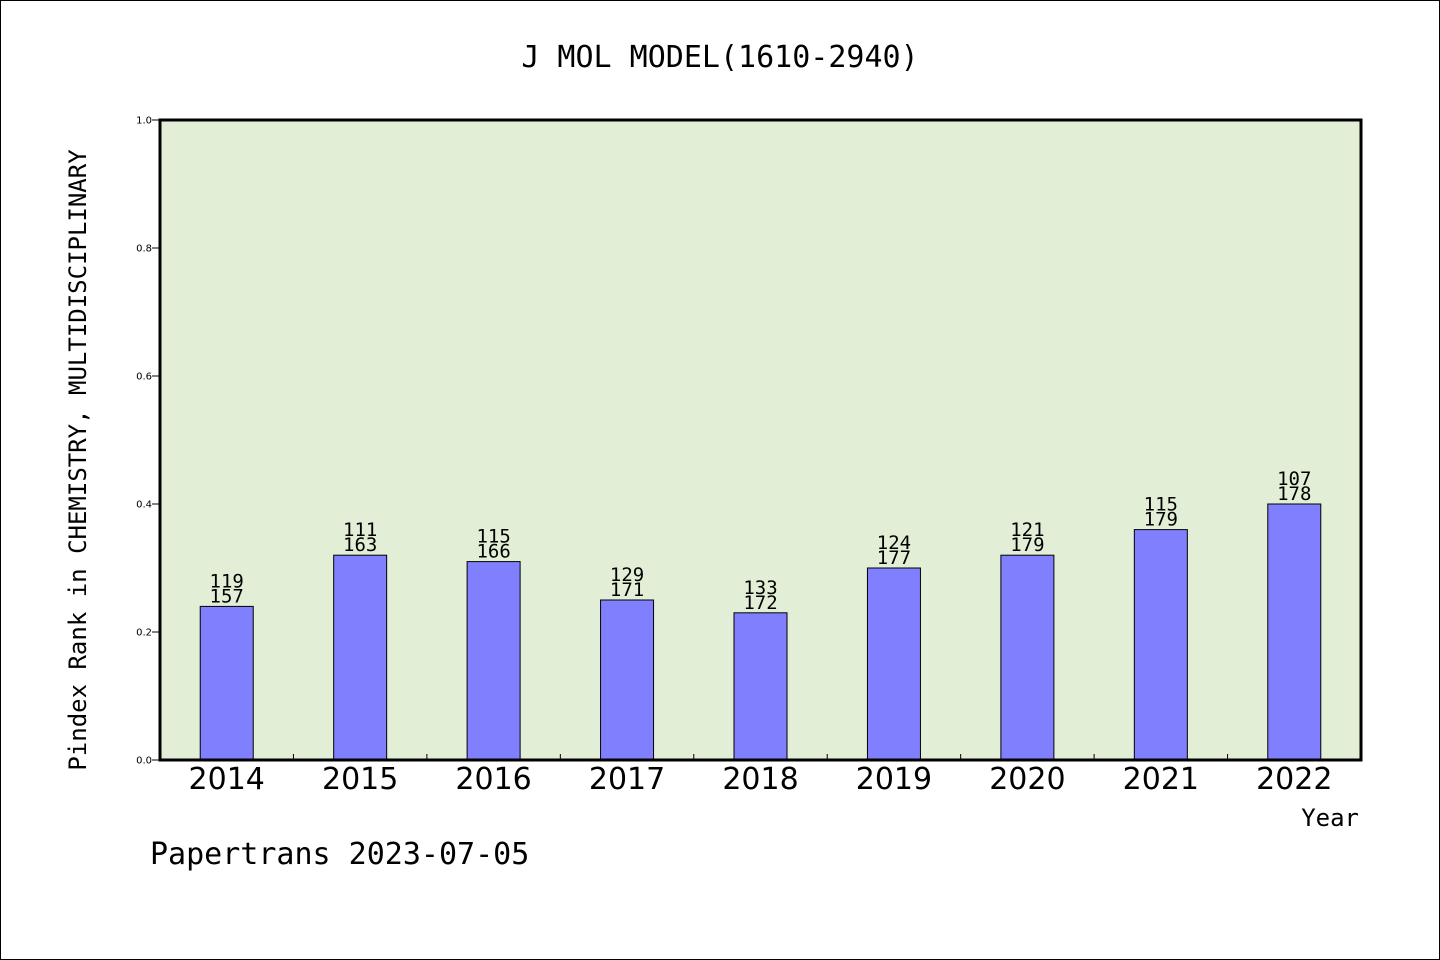  Describe the element at coordinates (148, 441) in the screenshot. I see `y-axis: 0.0 0.2 0.4 0.6 0.8 1.0` at that location.